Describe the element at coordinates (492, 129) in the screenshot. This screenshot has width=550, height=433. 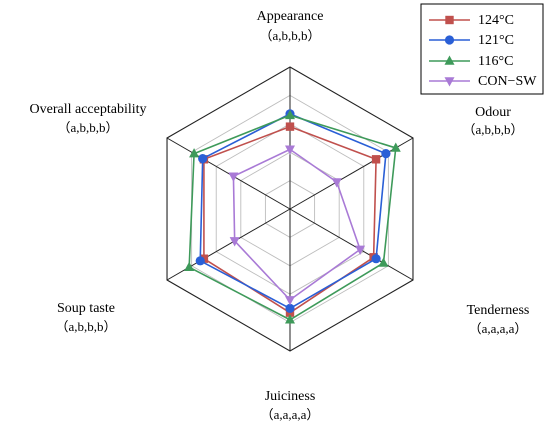
I see `axis-sig-odour: （a,b,b,b）` at that location.